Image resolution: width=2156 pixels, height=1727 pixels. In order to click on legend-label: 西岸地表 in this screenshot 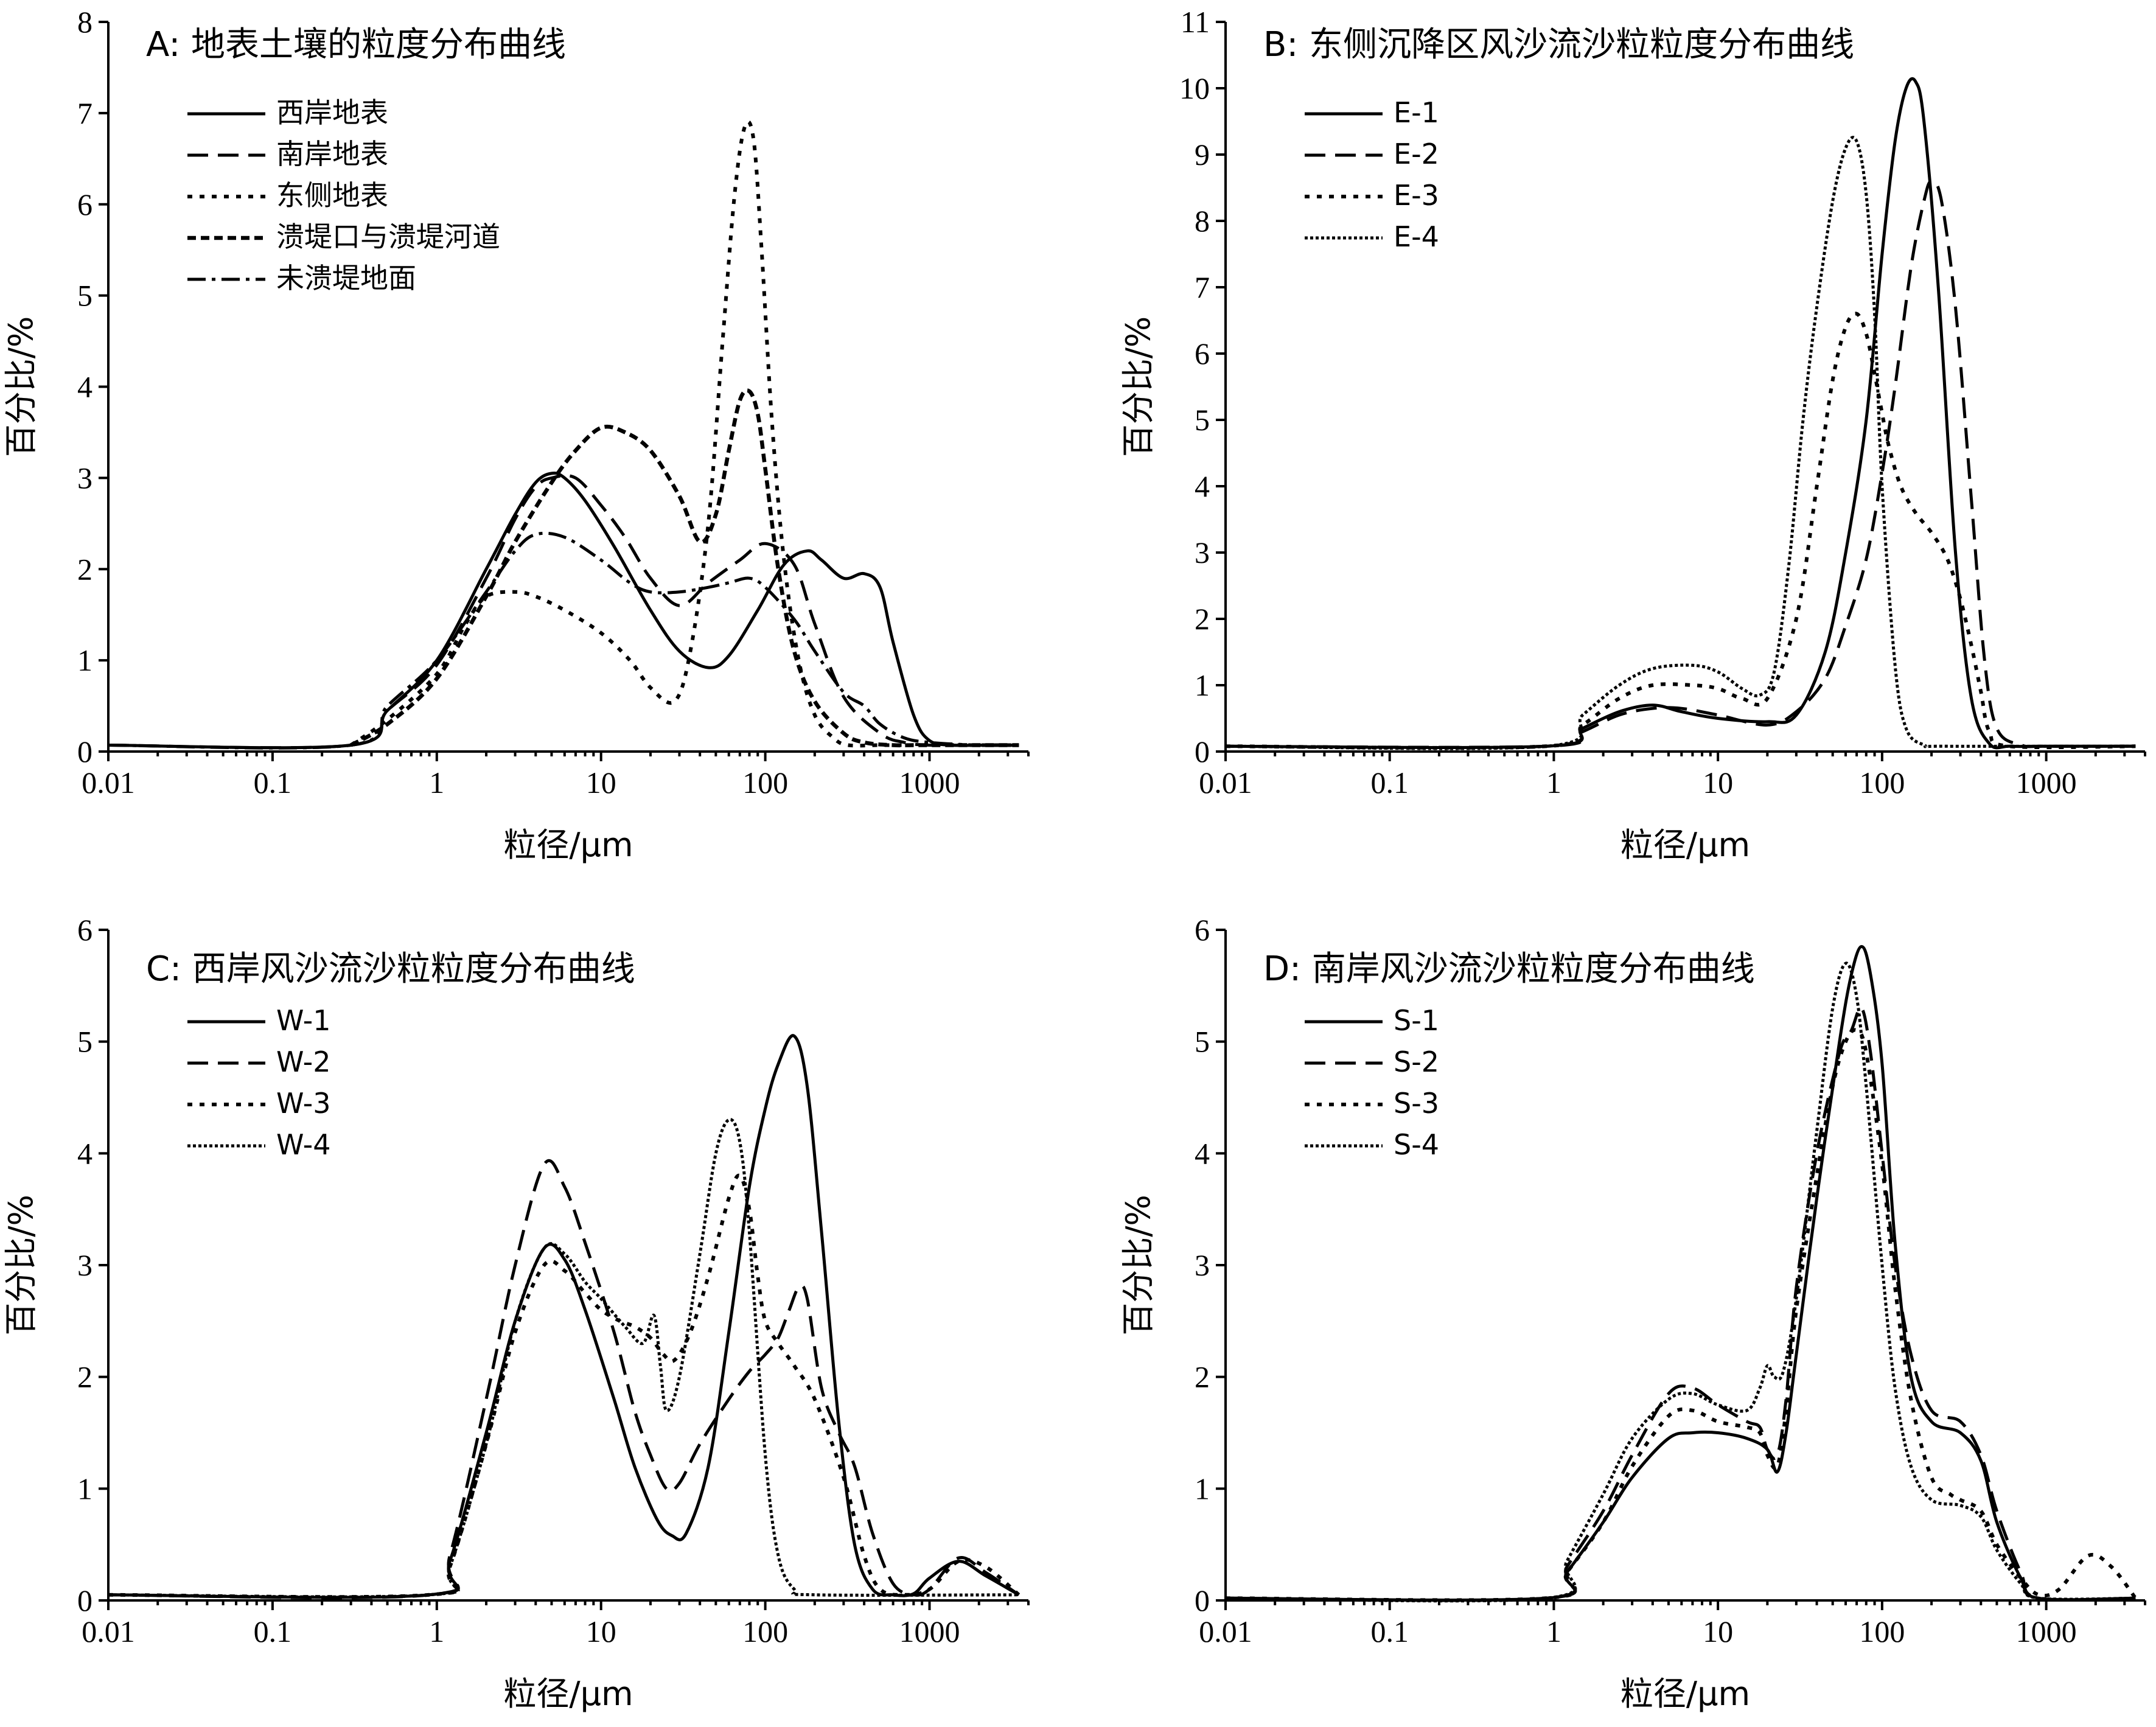, I will do `click(332, 112)`.